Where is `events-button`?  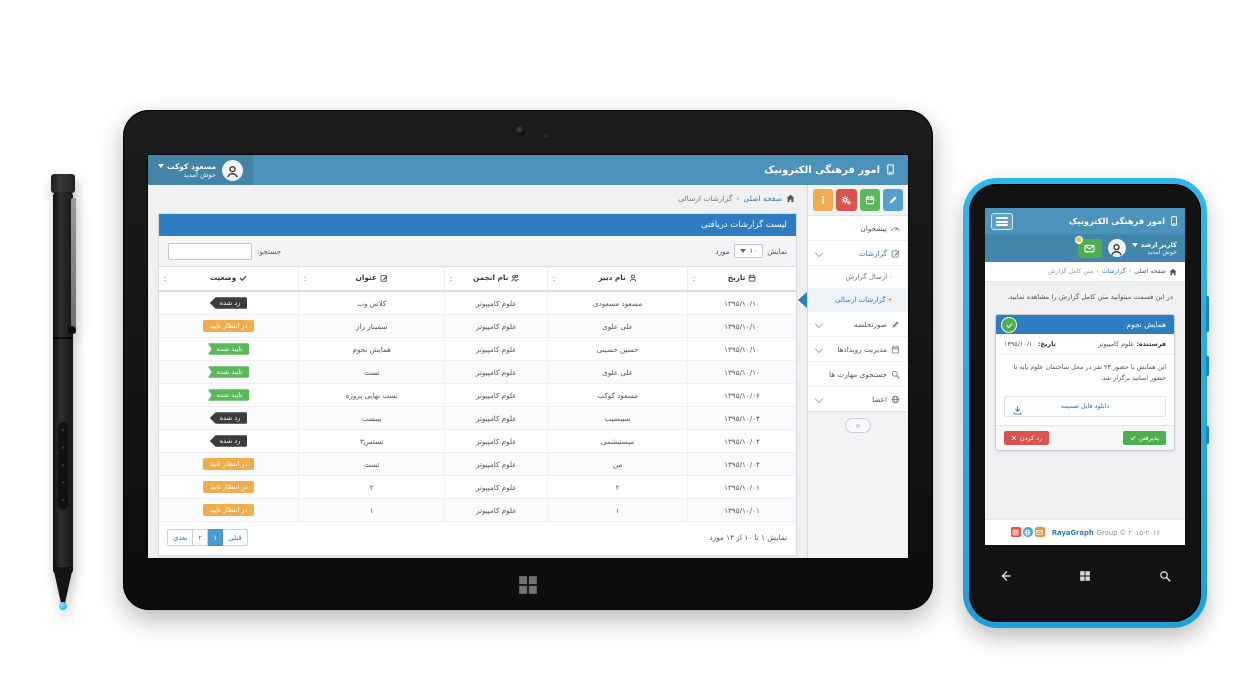 events-button is located at coordinates (869, 200).